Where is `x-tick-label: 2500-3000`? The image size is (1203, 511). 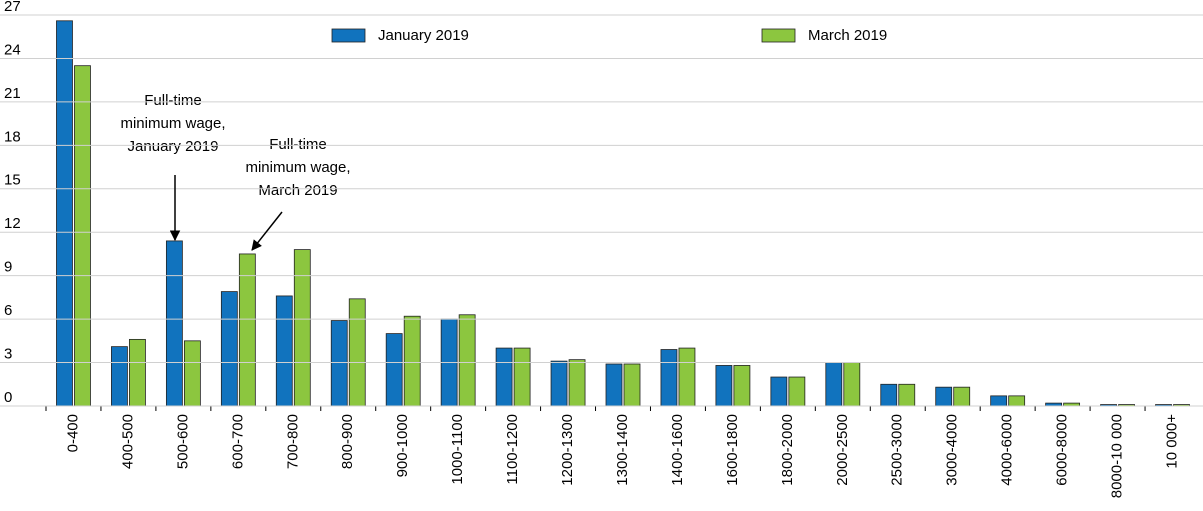
x-tick-label: 2500-3000 is located at coordinates (897, 450).